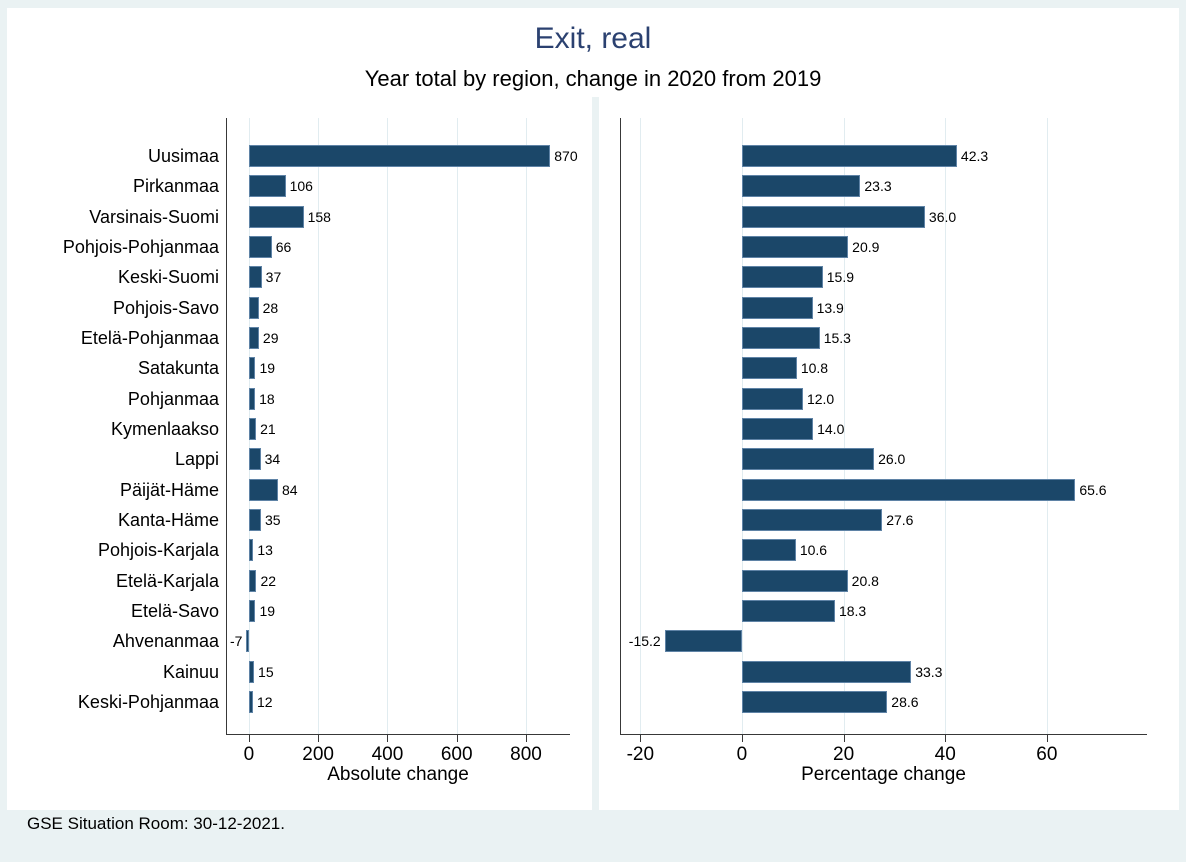 The height and width of the screenshot is (862, 1186). Describe the element at coordinates (398, 774) in the screenshot. I see `x-axis-title-left: Absolute change` at that location.